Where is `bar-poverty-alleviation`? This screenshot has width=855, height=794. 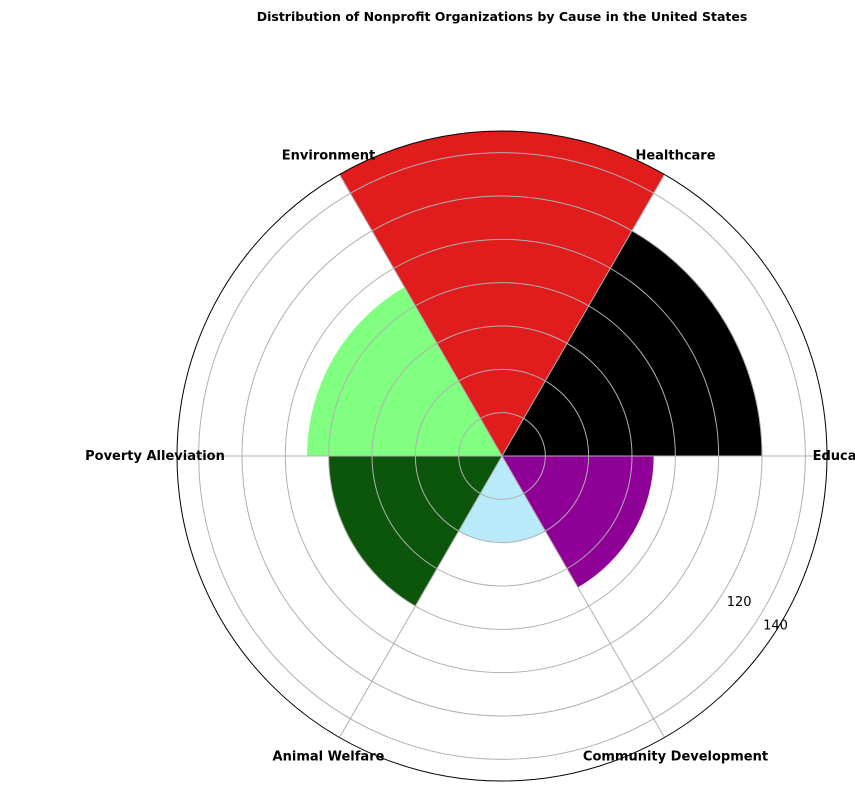
bar-poverty-alleviation is located at coordinates (415, 531).